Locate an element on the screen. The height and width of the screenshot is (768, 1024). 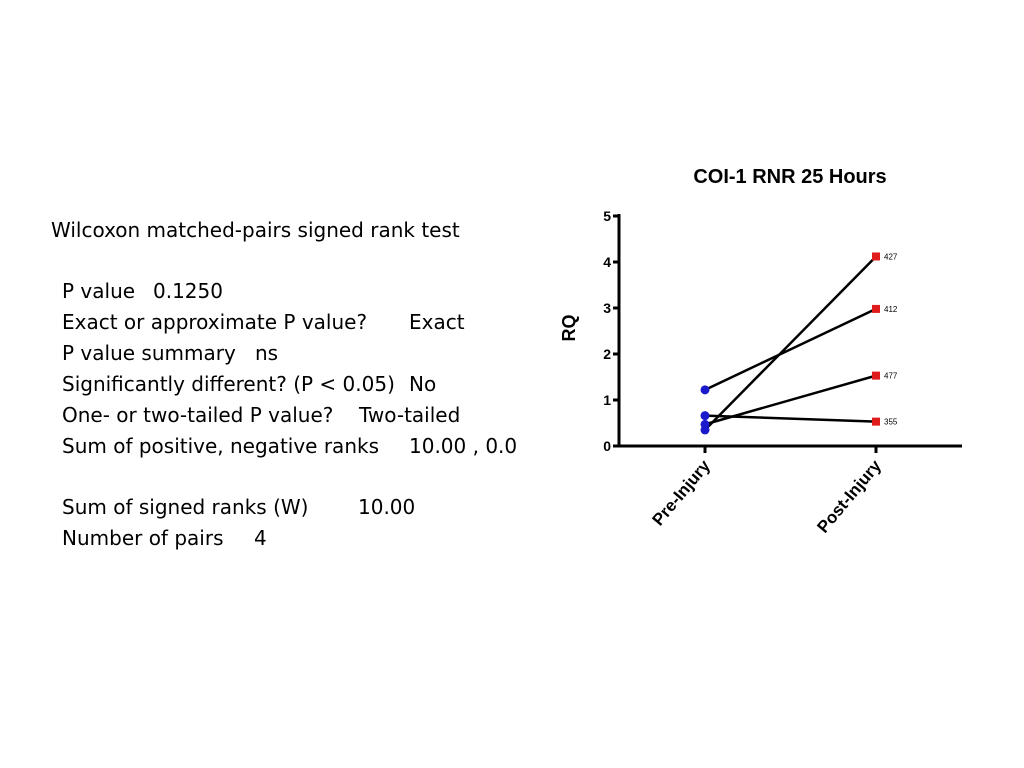
stats-label: P value is located at coordinates (99, 291).